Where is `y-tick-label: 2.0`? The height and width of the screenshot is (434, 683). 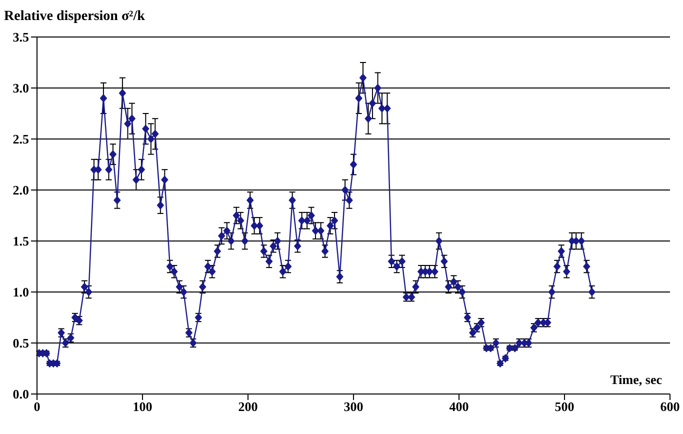
y-tick-label: 2.0 is located at coordinates (20, 190).